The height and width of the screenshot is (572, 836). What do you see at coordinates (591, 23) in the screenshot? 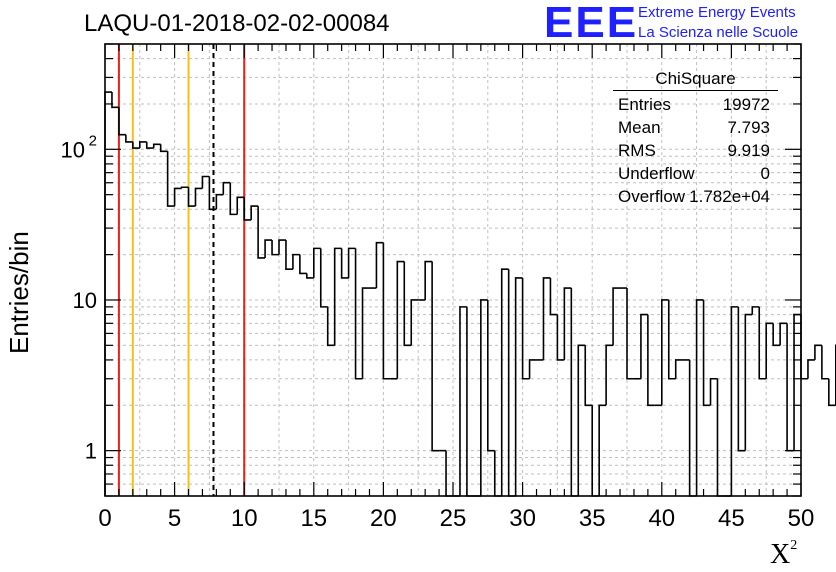
I see `eee-logo: EEE` at bounding box center [591, 23].